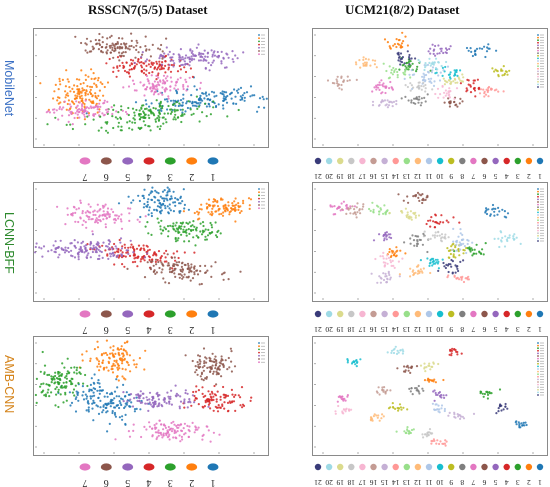  Describe the element at coordinates (428, 482) in the screenshot. I see `legend-label-class-11: 11` at that location.